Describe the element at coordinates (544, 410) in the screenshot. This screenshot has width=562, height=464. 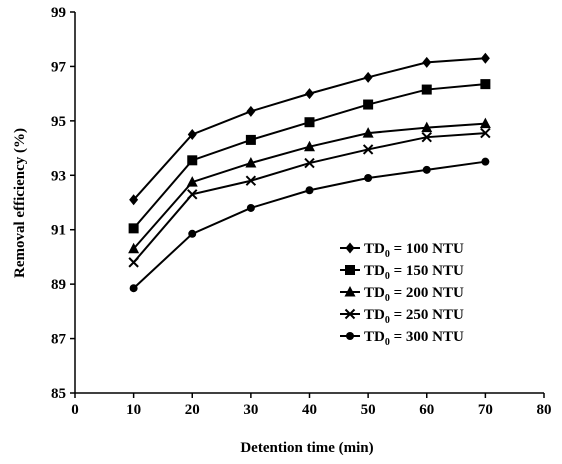
I see `x-tick-label: 80` at that location.